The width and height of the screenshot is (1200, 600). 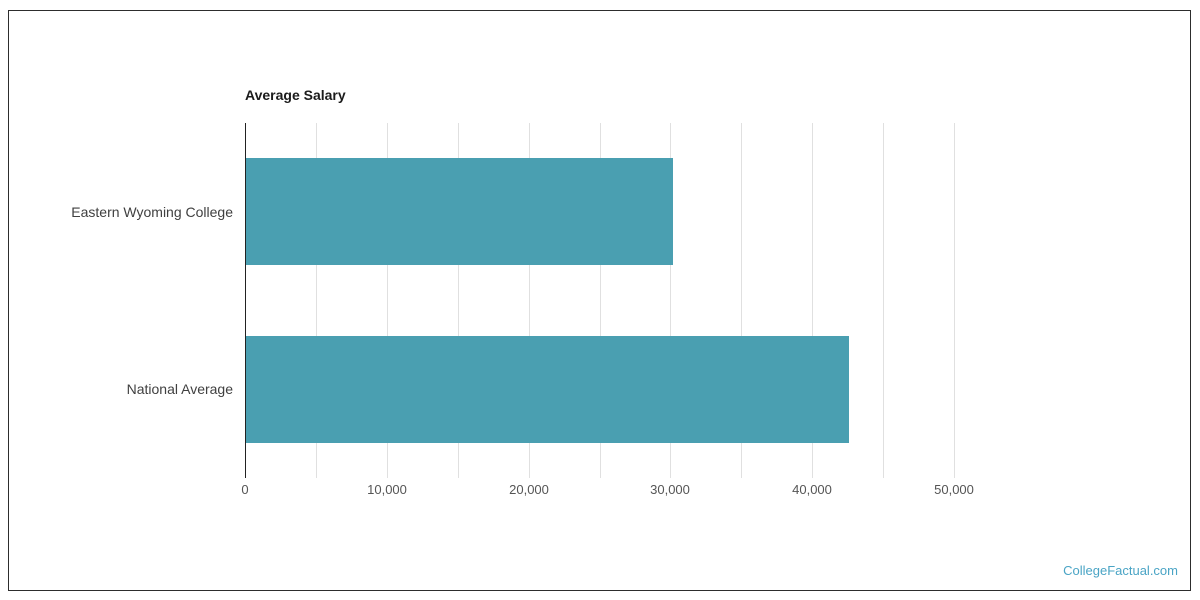 I want to click on y-category-label: National Average, so click(x=179, y=389).